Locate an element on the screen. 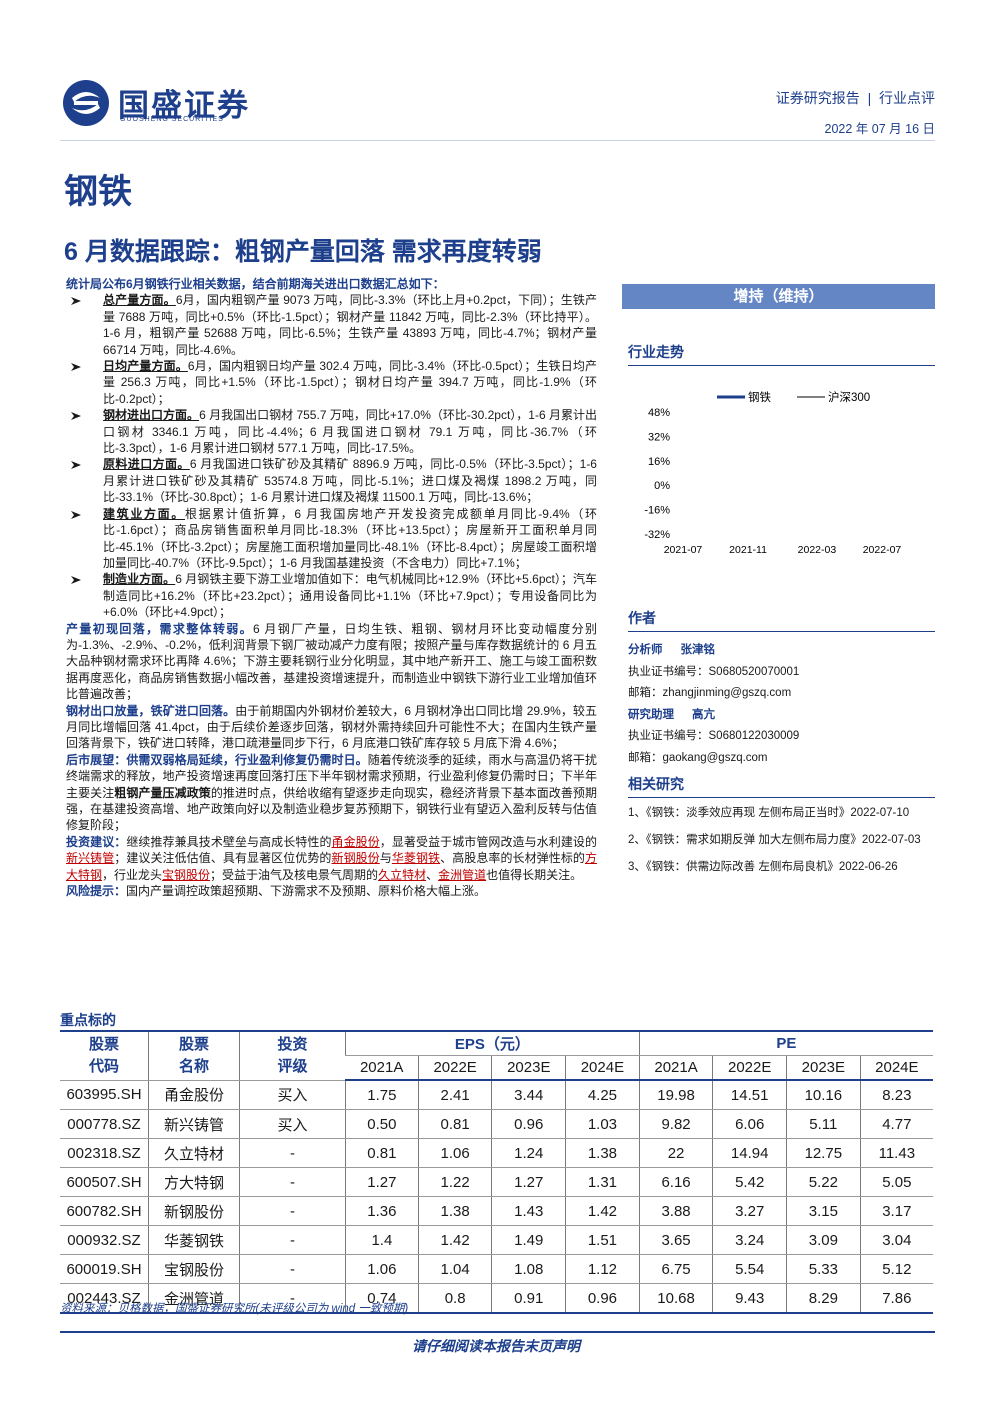 The width and height of the screenshot is (992, 1403). data-cell: 002318.SZ is located at coordinates (104, 1153).